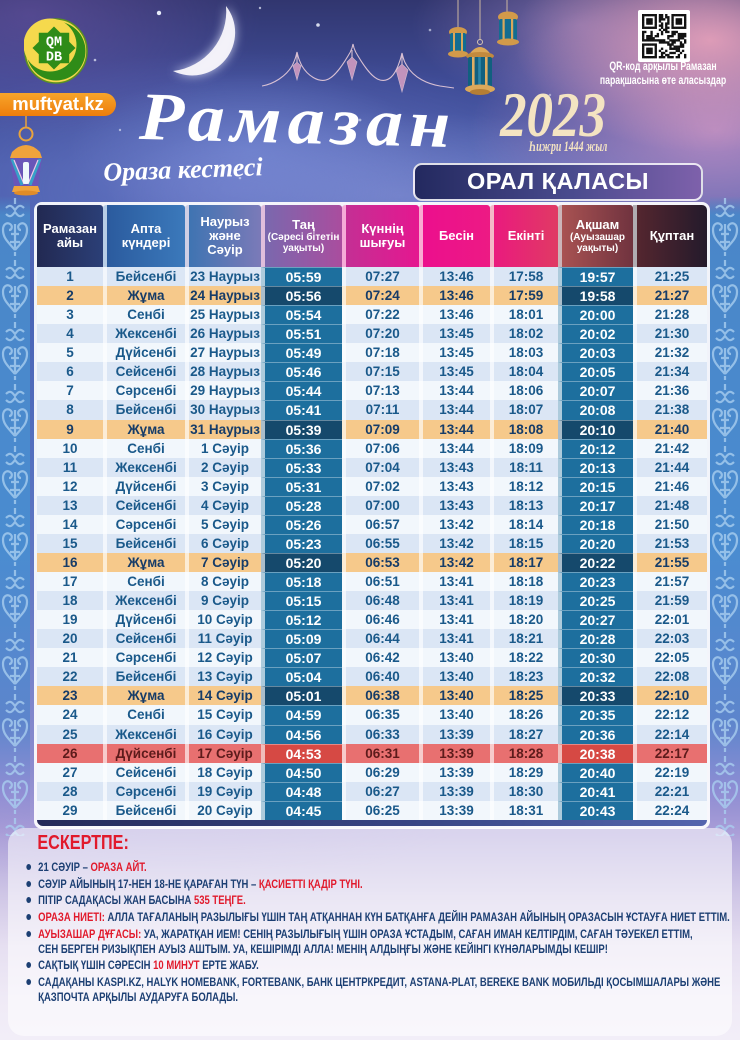  I want to click on svg-text: DB, so click(54, 58).